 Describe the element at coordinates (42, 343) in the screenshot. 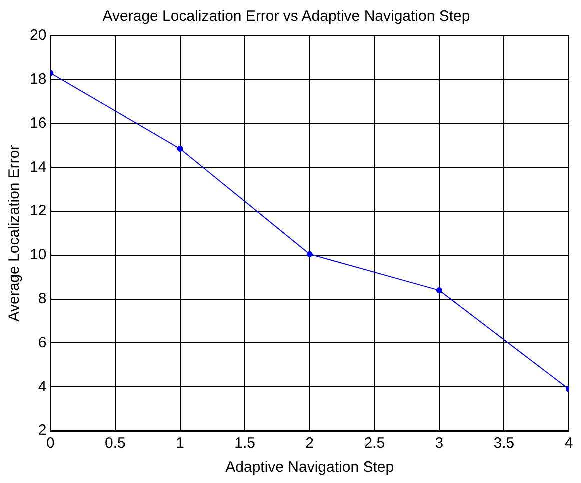

I see `y-tick-label: 6` at that location.